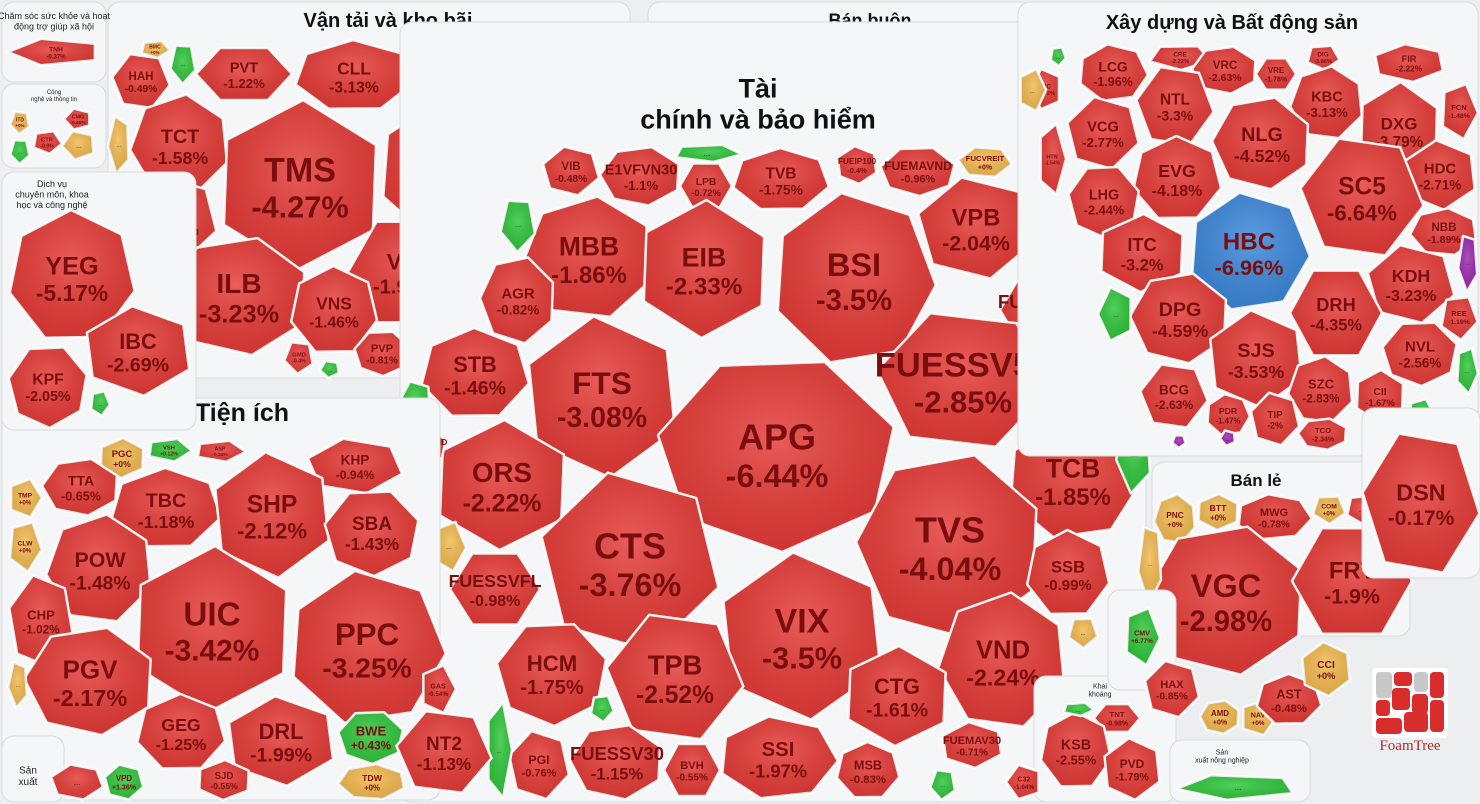 The height and width of the screenshot is (804, 1480). Describe the element at coordinates (777, 476) in the screenshot. I see `cell-apg-pct: -6.44%` at that location.